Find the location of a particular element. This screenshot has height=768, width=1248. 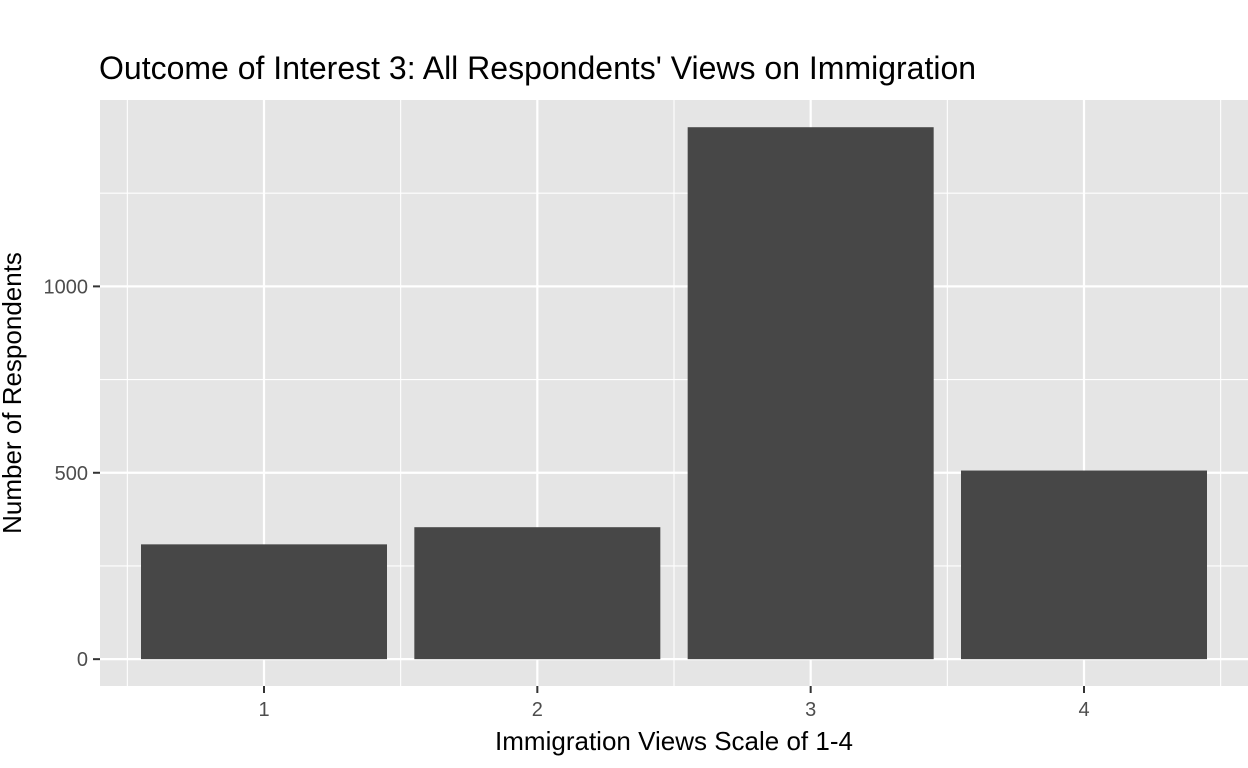

y-tick-label: 0 is located at coordinates (82, 660).